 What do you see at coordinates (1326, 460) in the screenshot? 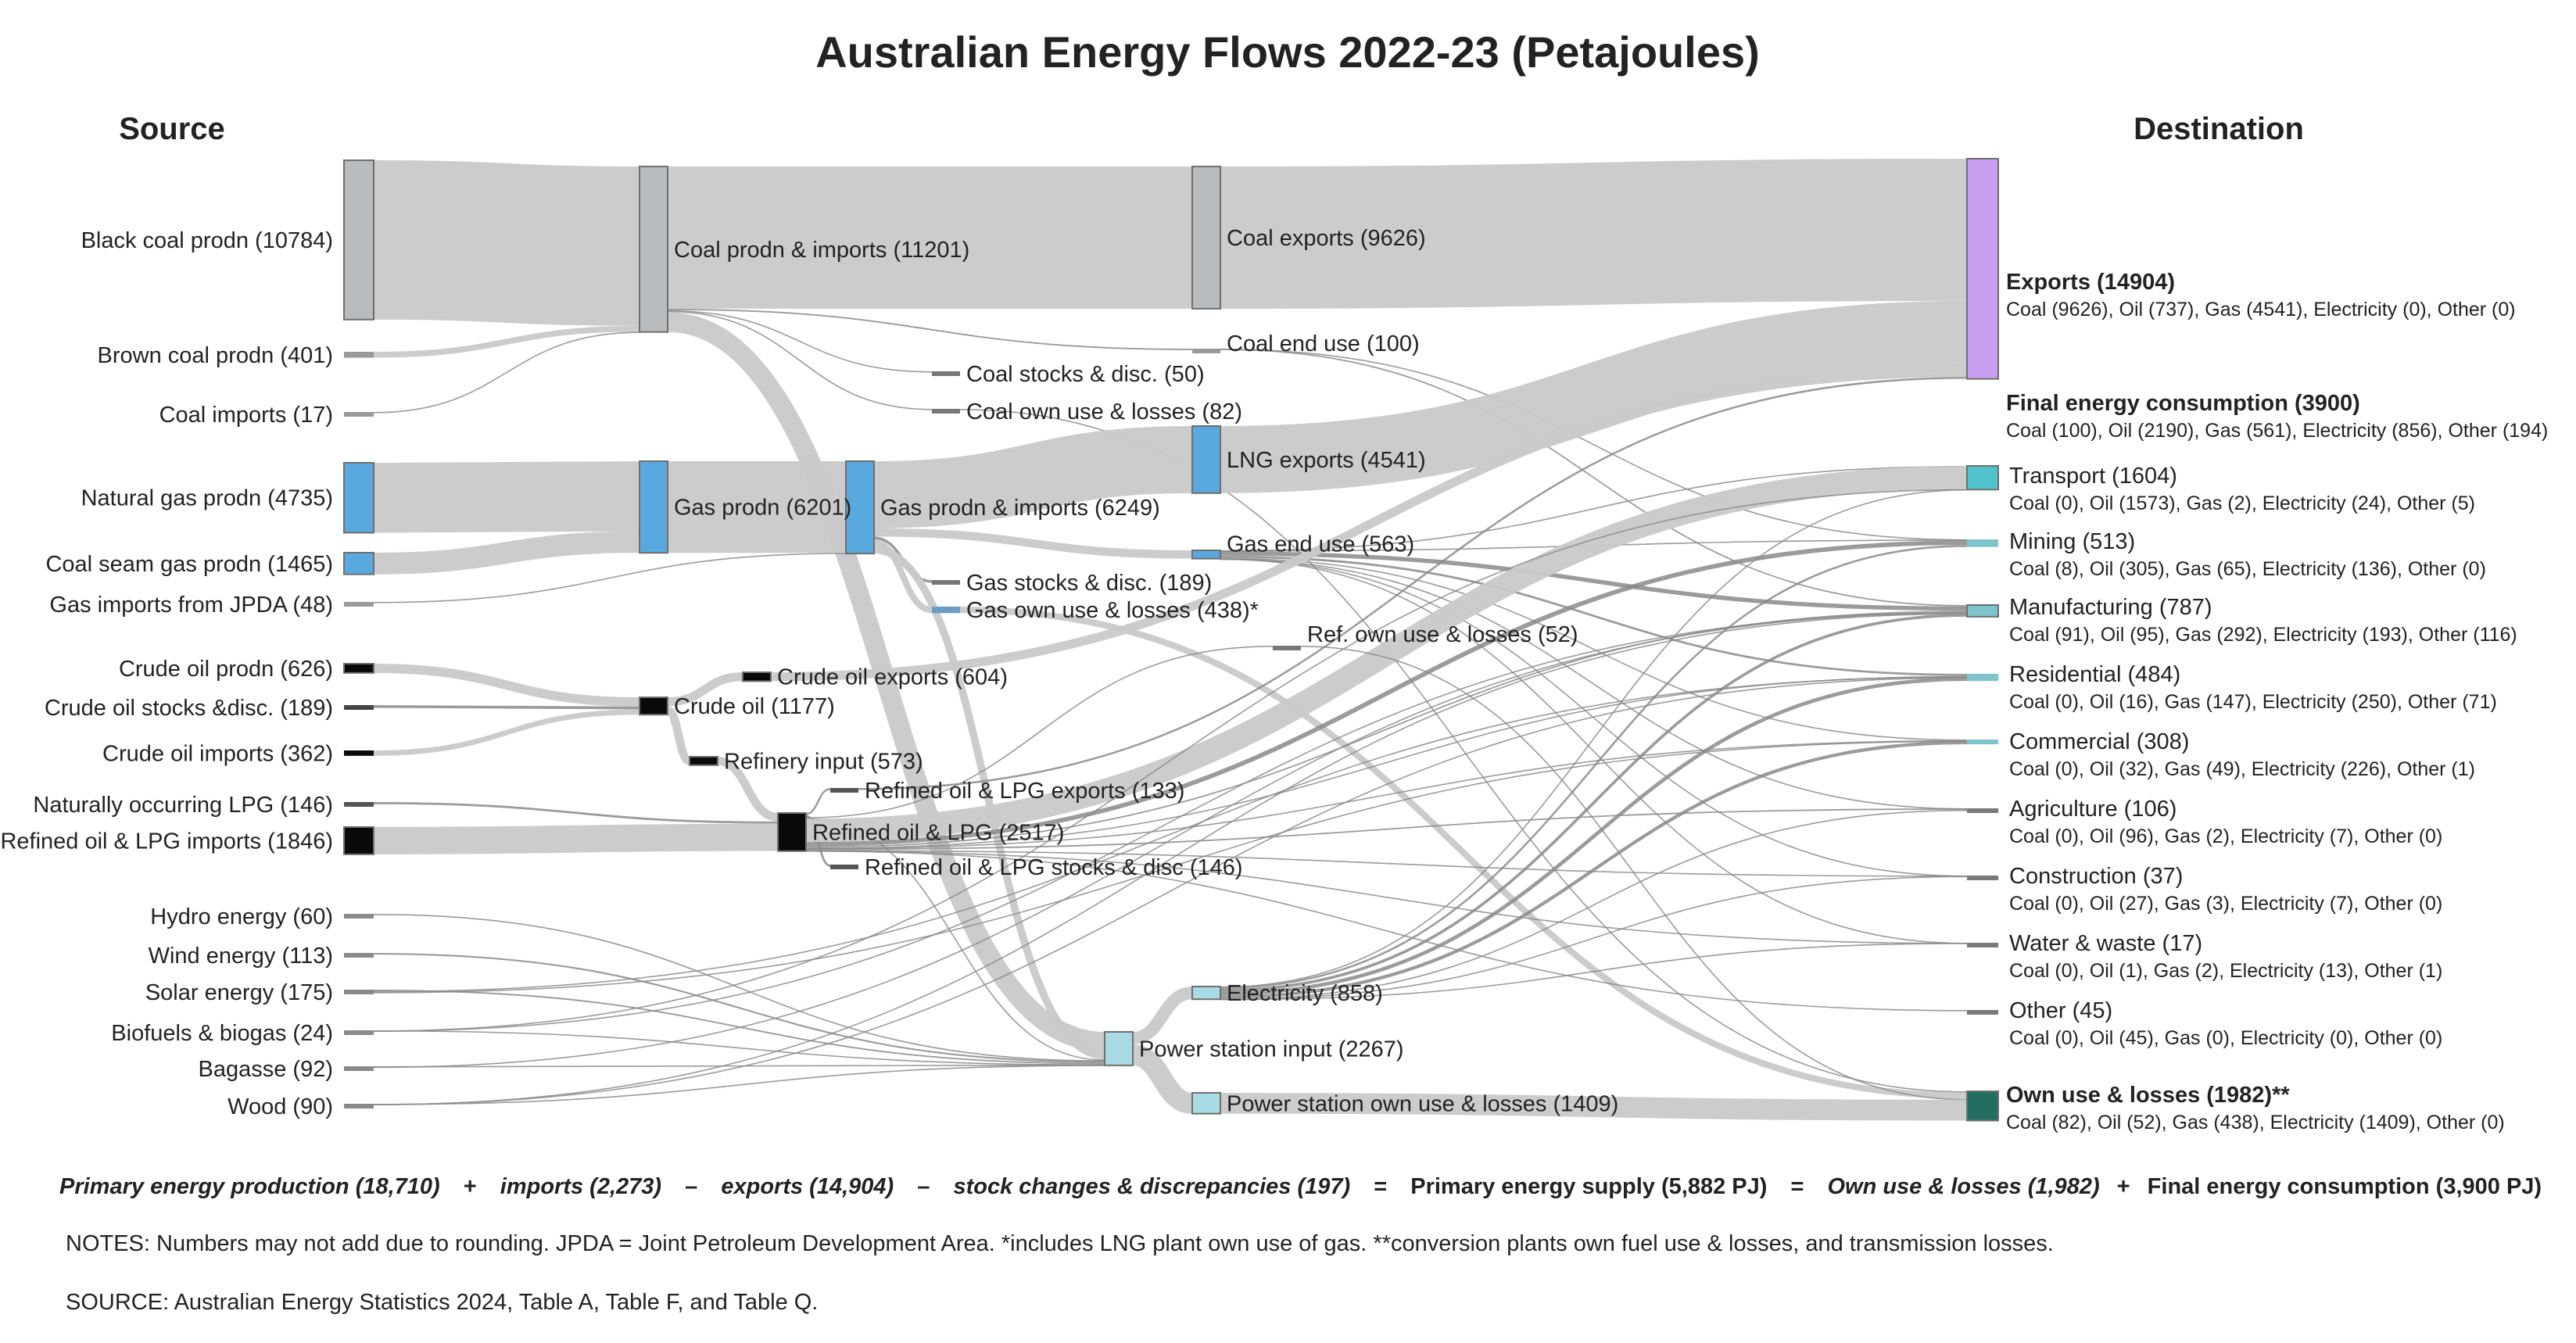
I see `node-label-lng: LNG exports (4541)` at bounding box center [1326, 460].